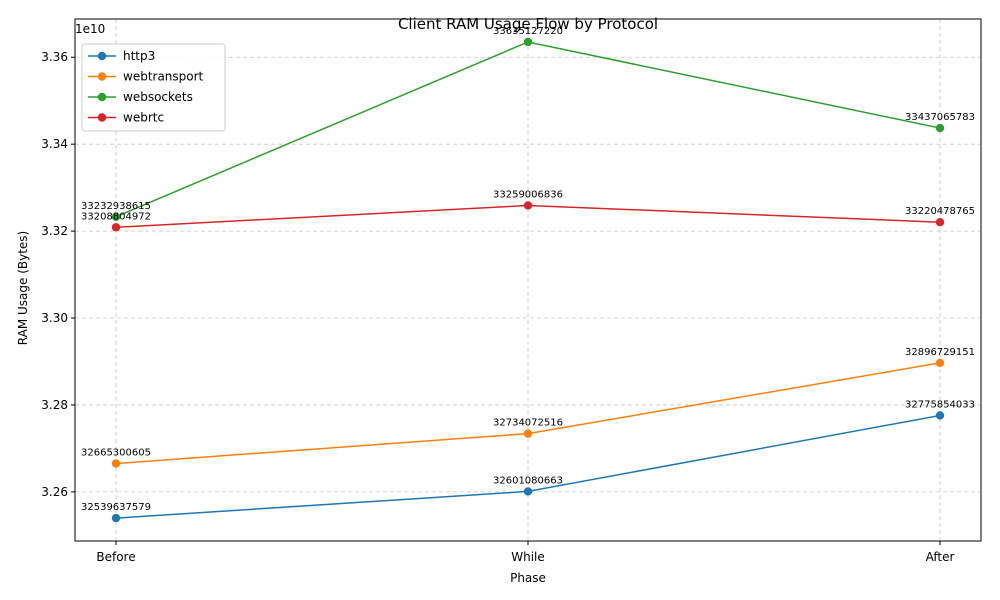 The height and width of the screenshot is (600, 1000). Describe the element at coordinates (23, 288) in the screenshot. I see `y-axis-label: RAM Usage (Bytes)` at that location.